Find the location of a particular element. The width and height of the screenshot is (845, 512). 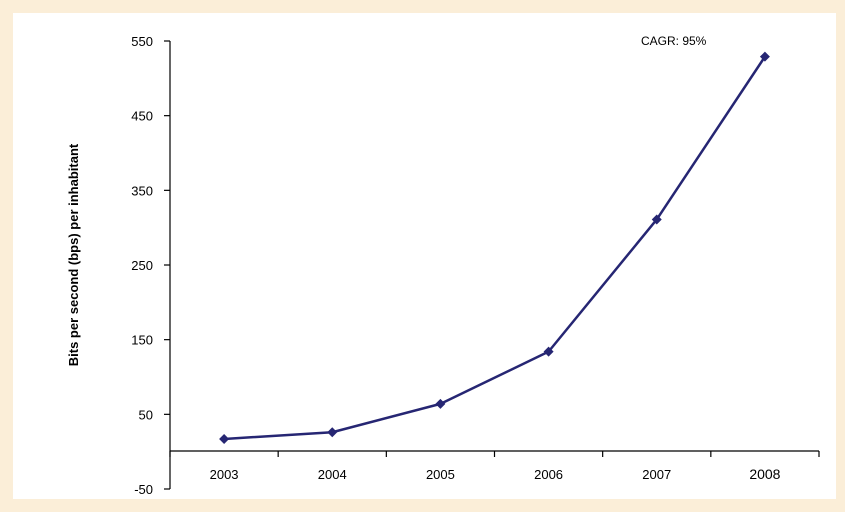

y-tick-label: 450 is located at coordinates (142, 116).